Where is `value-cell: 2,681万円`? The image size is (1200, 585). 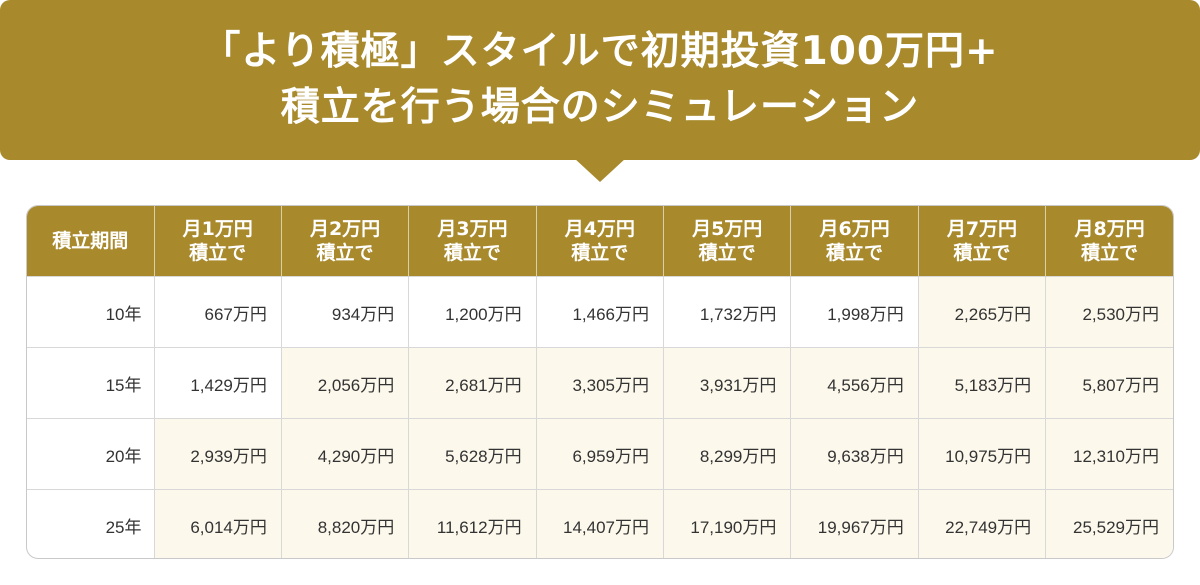
value-cell: 2,681万円 is located at coordinates (472, 383).